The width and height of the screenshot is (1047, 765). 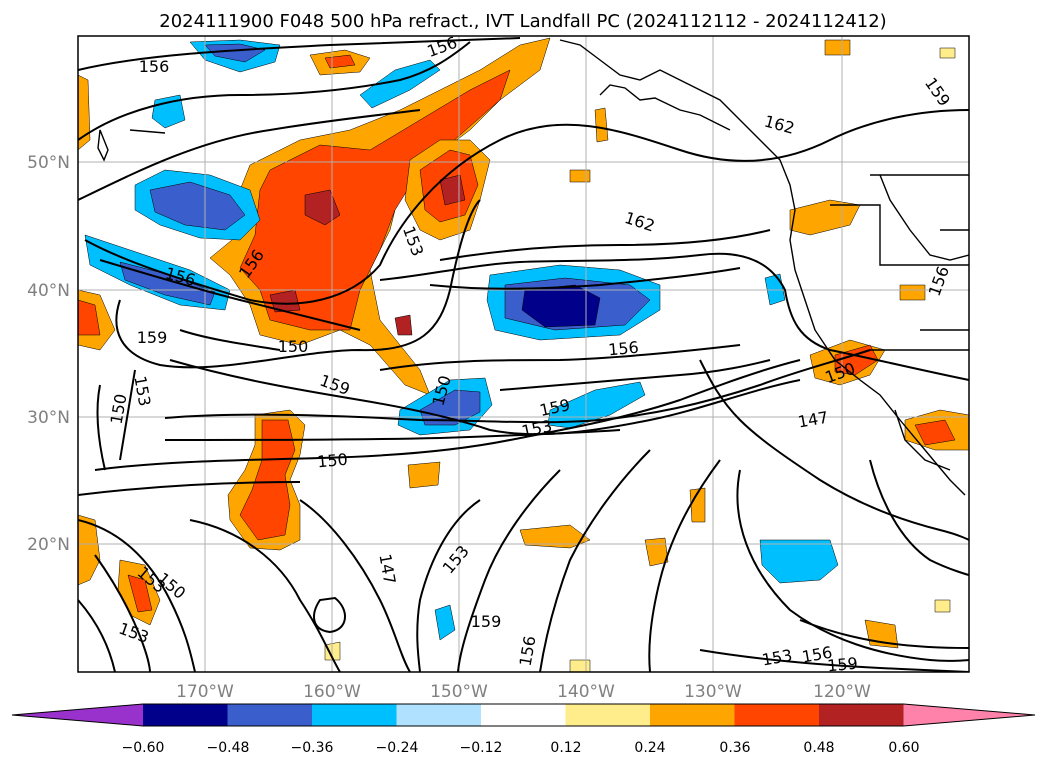 I want to click on colorbar-extend-low, so click(x=77, y=715).